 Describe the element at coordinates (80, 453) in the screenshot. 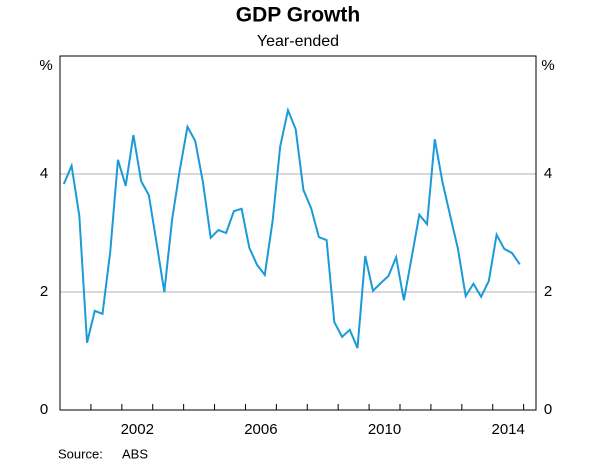

I see `source-label: Source:` at that location.